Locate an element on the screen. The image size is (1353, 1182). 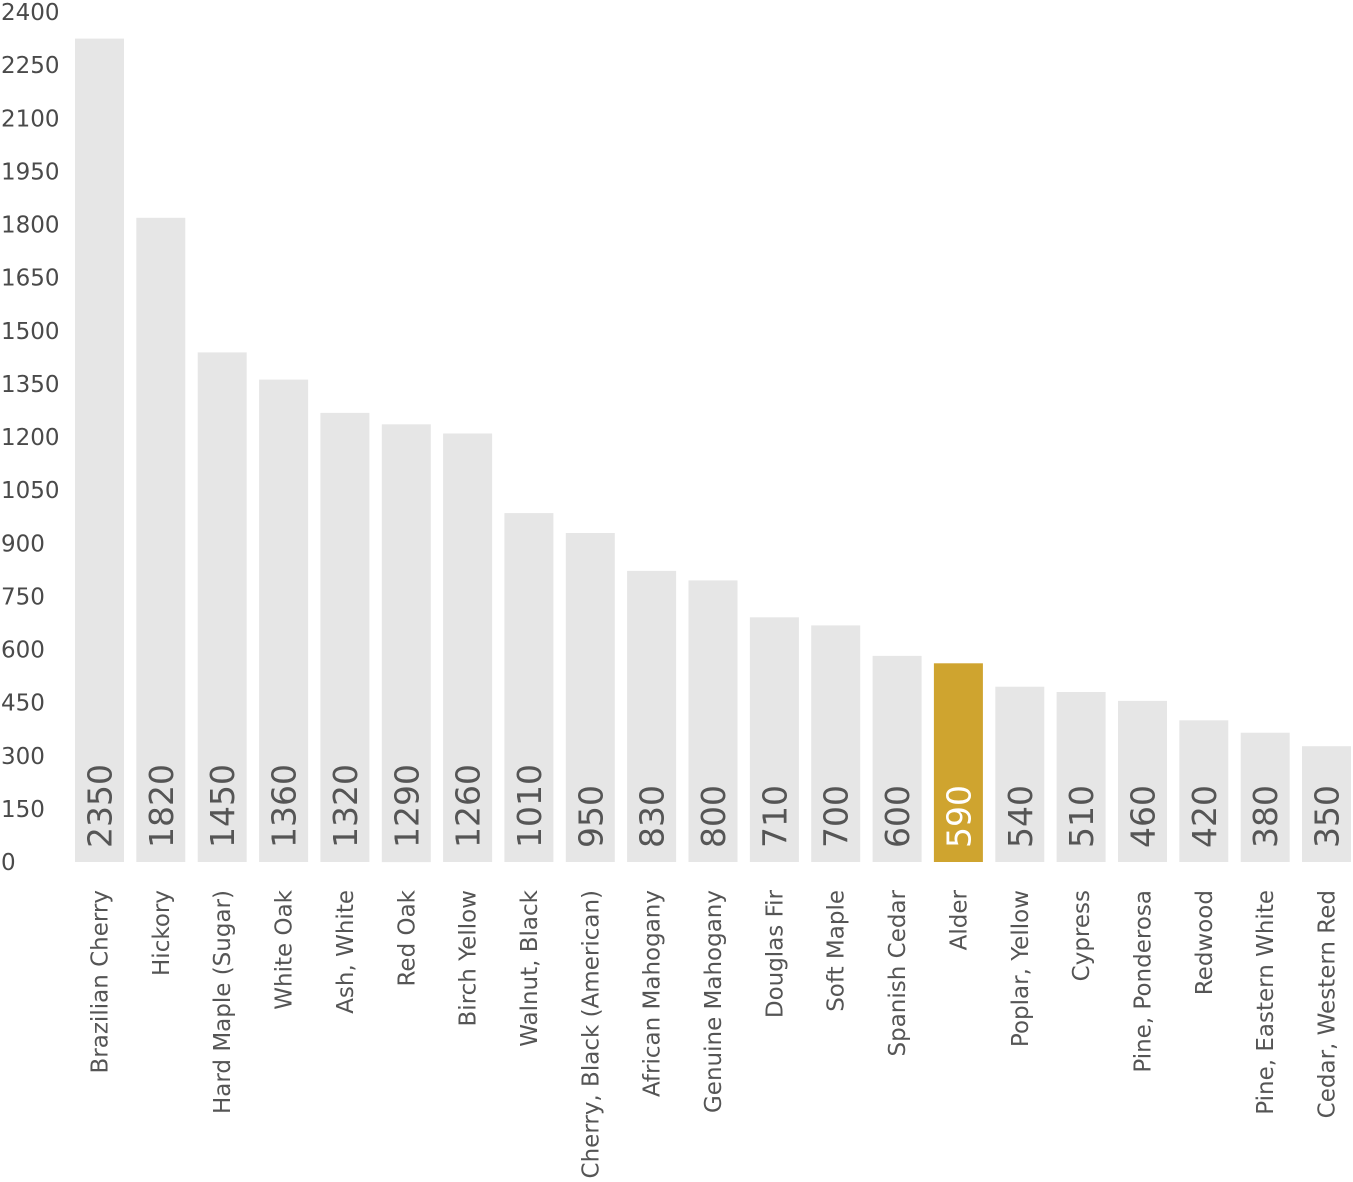
bar-value-label: 710 is located at coordinates (774, 816).